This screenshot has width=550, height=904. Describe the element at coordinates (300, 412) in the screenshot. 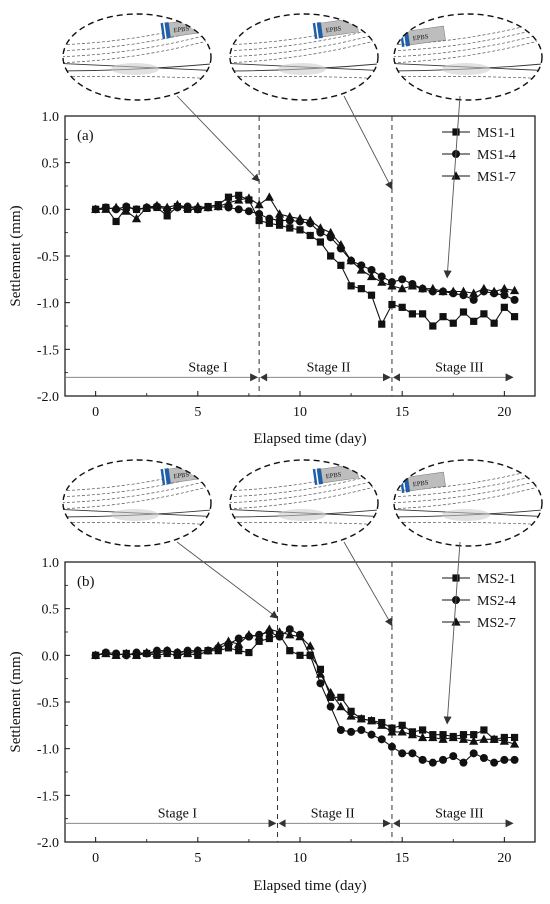

I see `x-tick-label: 10` at that location.